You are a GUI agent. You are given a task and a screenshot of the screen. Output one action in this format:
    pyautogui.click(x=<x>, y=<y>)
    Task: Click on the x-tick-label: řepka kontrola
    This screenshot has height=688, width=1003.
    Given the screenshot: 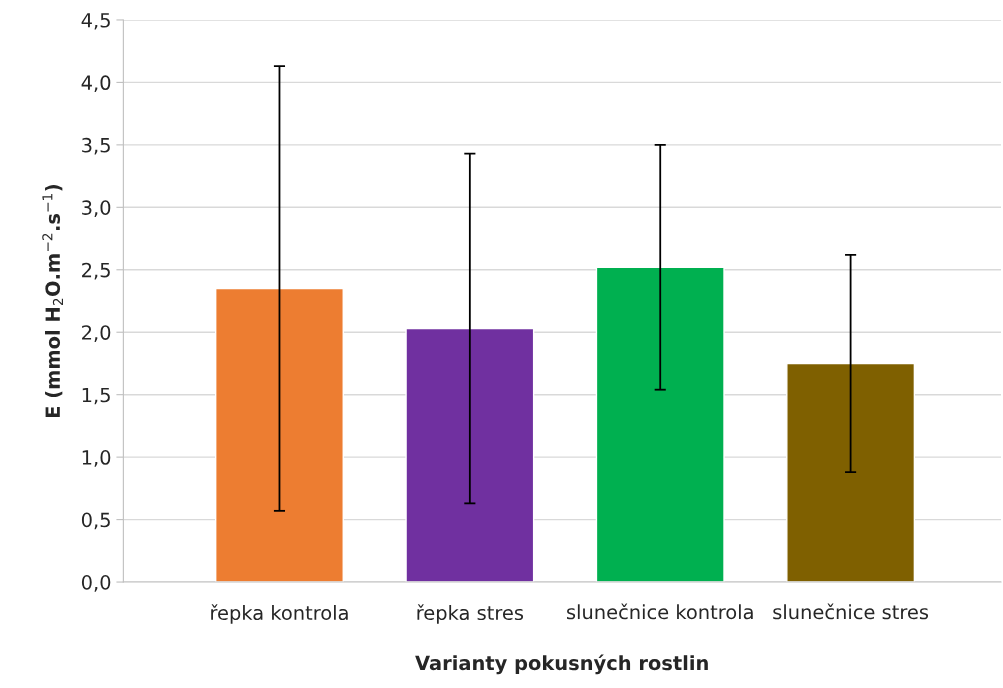 What is the action you would take?
    pyautogui.click(x=279, y=614)
    